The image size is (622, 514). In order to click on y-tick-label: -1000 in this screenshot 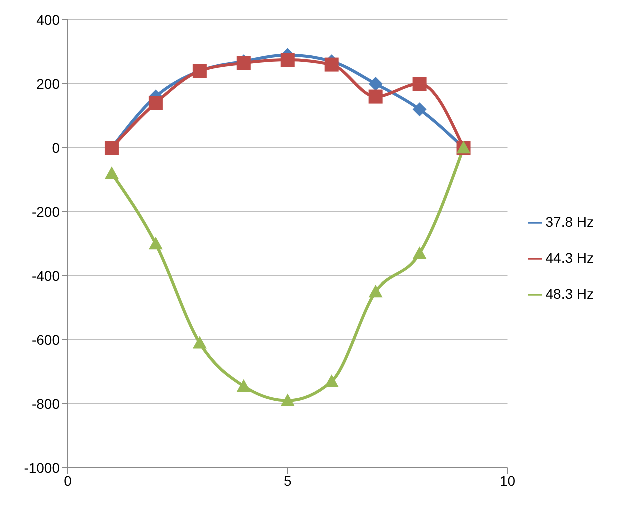, I will do `click(42, 468)`.